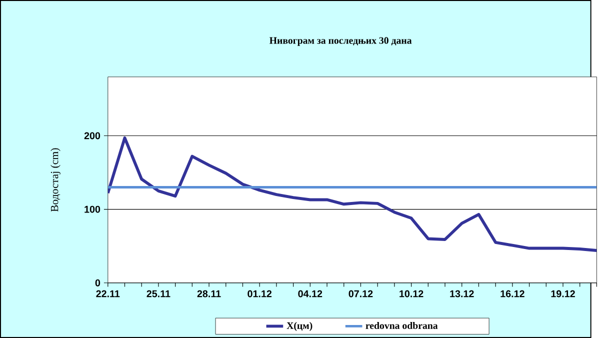 The width and height of the screenshot is (600, 338). What do you see at coordinates (209, 294) in the screenshot?
I see `x-tick-label: 28.11` at bounding box center [209, 294].